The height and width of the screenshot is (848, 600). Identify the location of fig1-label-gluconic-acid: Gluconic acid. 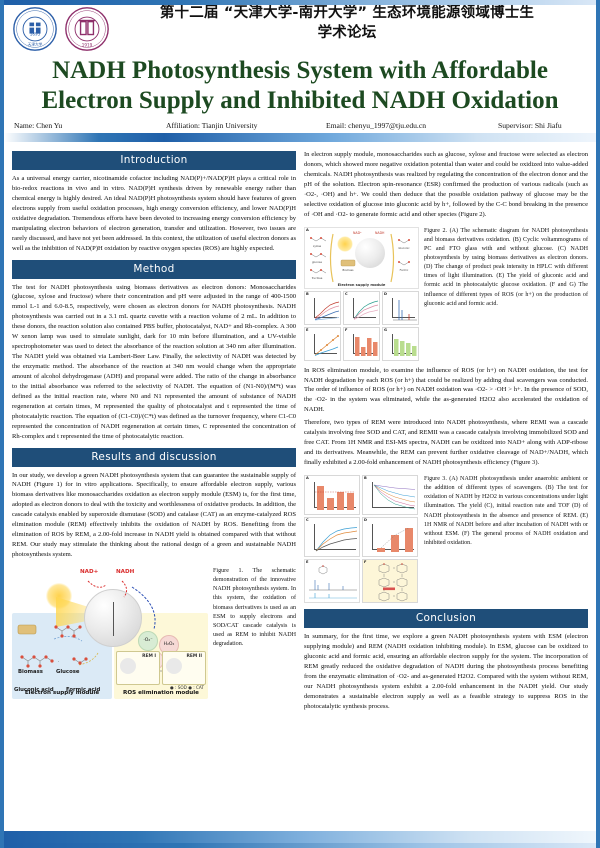
(34, 689).